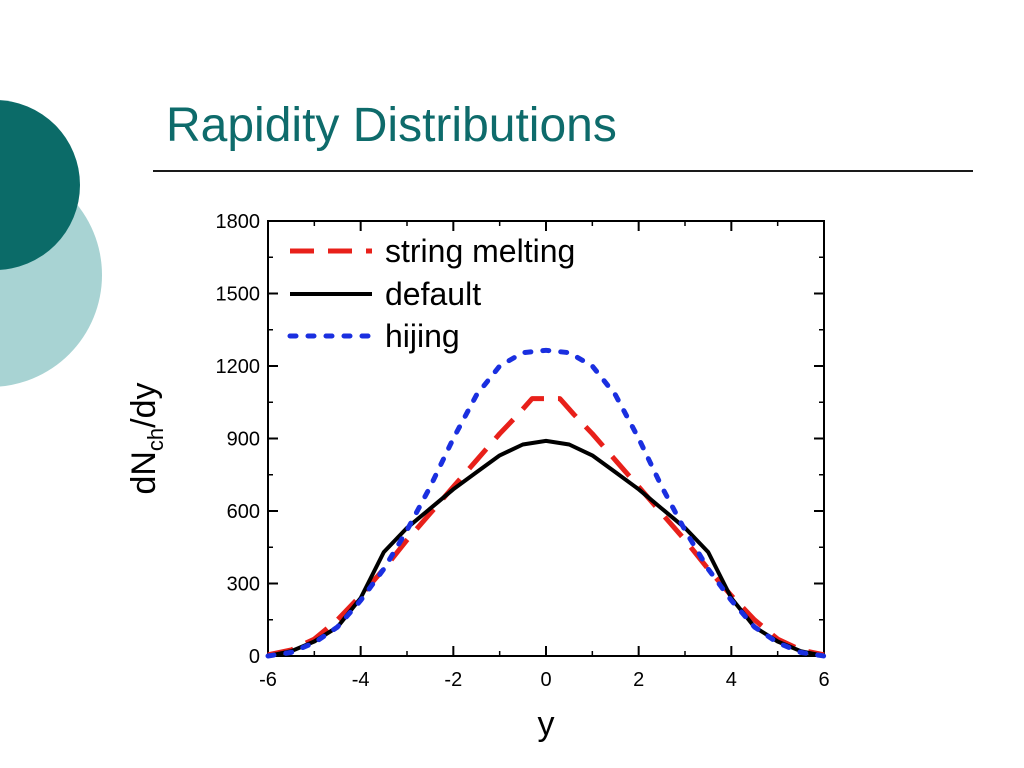 The image size is (1024, 768). Describe the element at coordinates (155, 439) in the screenshot. I see `y-axis-title-subscript: ch` at that location.